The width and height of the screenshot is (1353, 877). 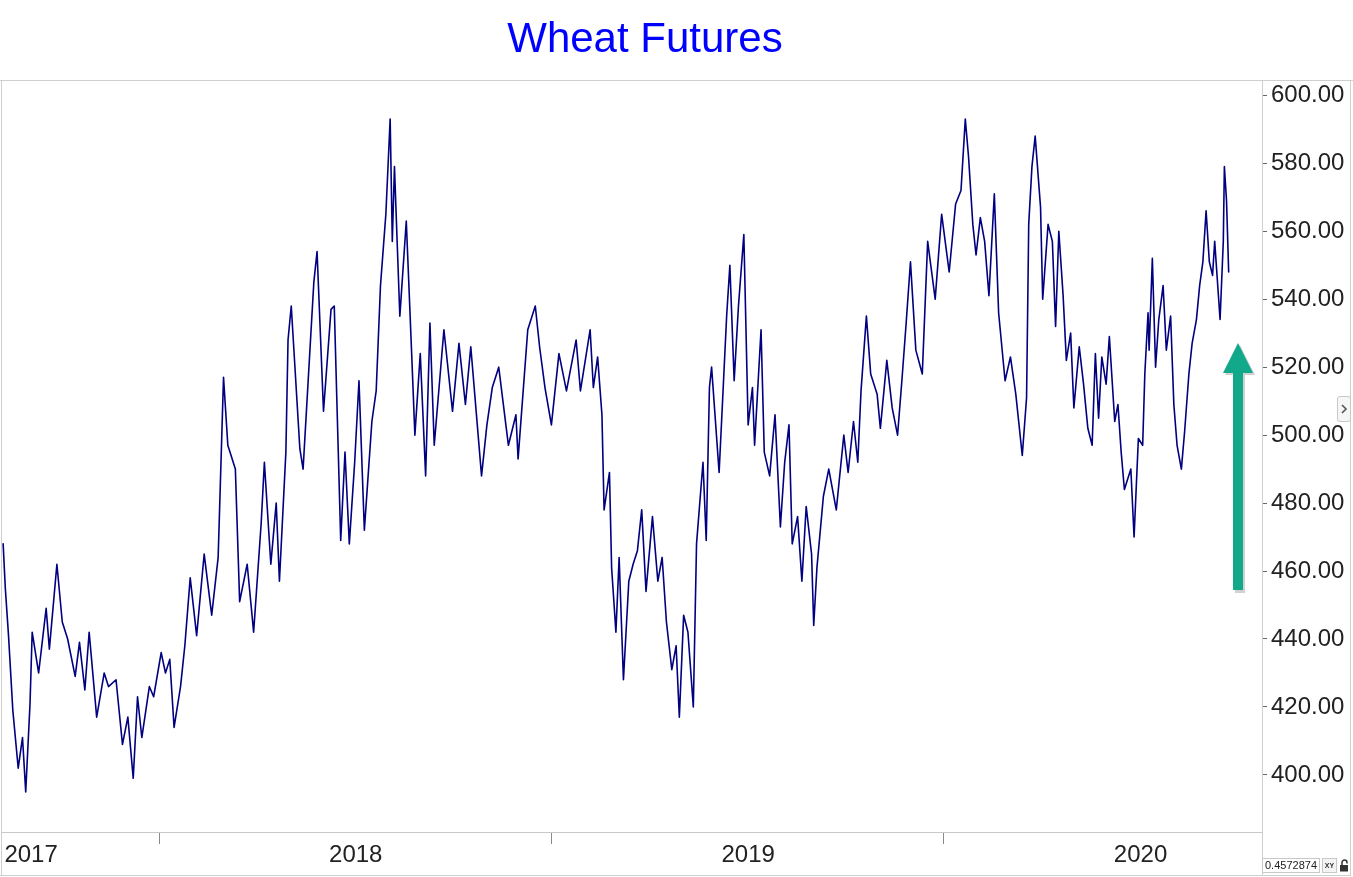 What do you see at coordinates (1308, 773) in the screenshot?
I see `y-tick-label: 400.00` at bounding box center [1308, 773].